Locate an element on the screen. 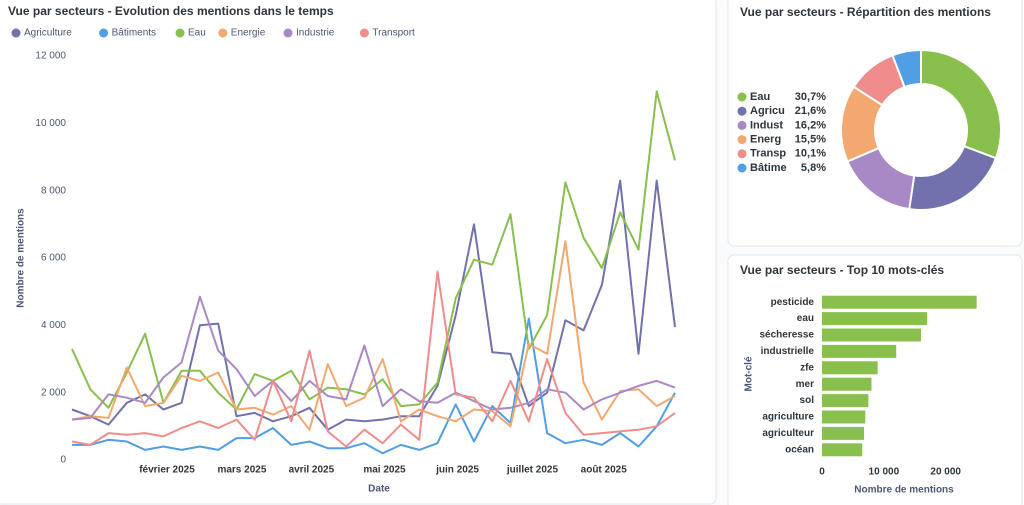 This screenshot has width=1024, height=505. y-tick-label: pesticide is located at coordinates (793, 302).